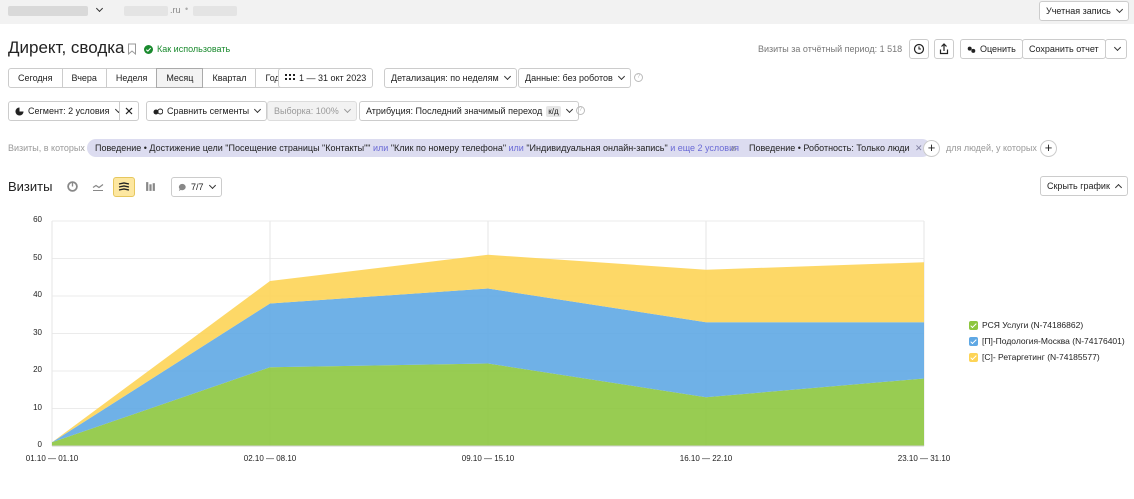  What do you see at coordinates (148, 49) in the screenshot?
I see `check-circle-icon` at bounding box center [148, 49].